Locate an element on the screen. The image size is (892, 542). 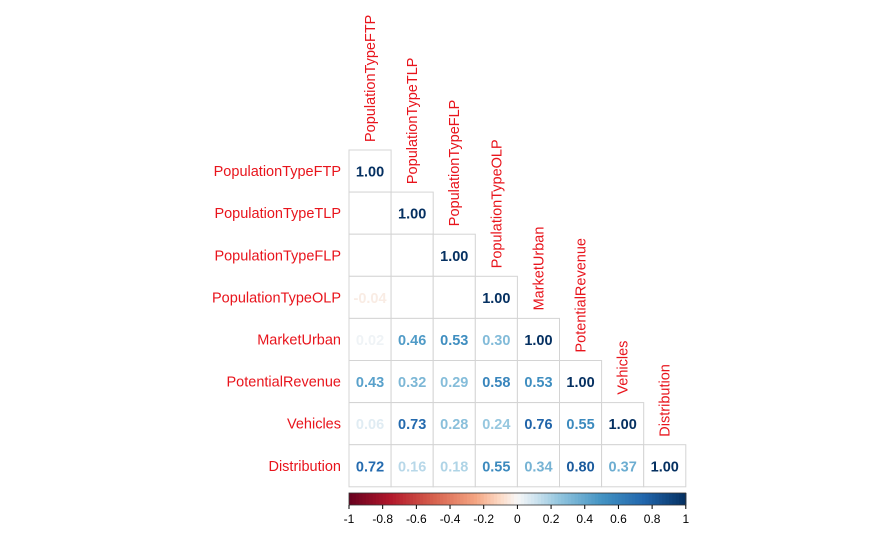
correlation-value: 0.37 is located at coordinates (623, 467).